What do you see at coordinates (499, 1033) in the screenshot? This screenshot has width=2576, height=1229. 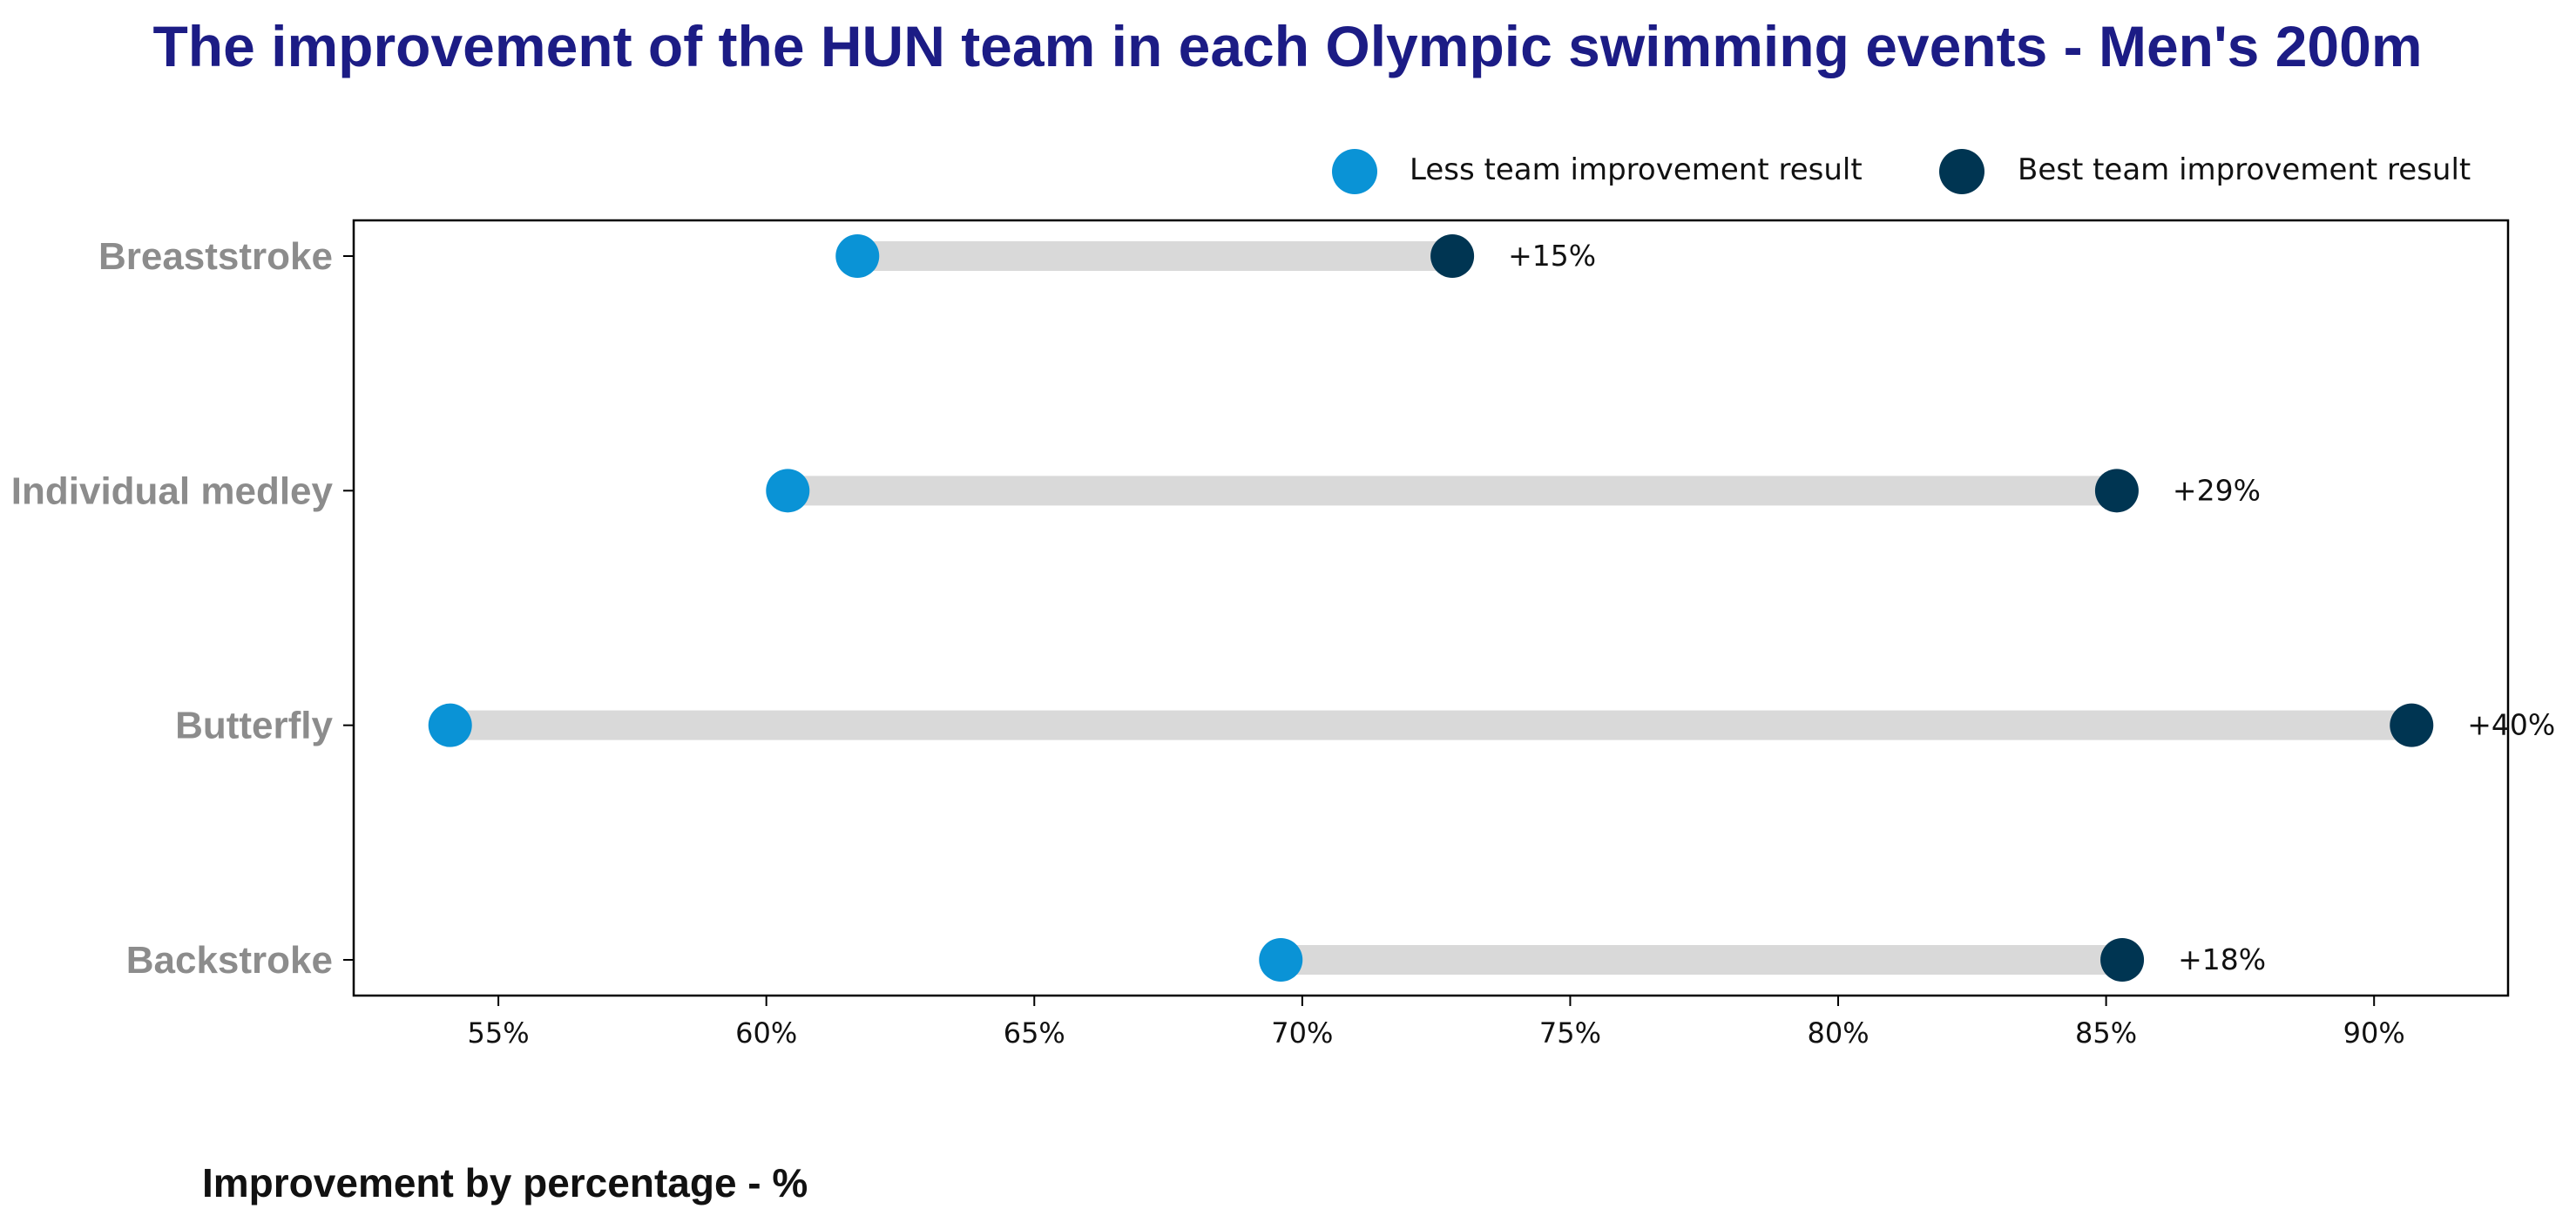 I see `x-tick-label: 55%` at bounding box center [499, 1033].